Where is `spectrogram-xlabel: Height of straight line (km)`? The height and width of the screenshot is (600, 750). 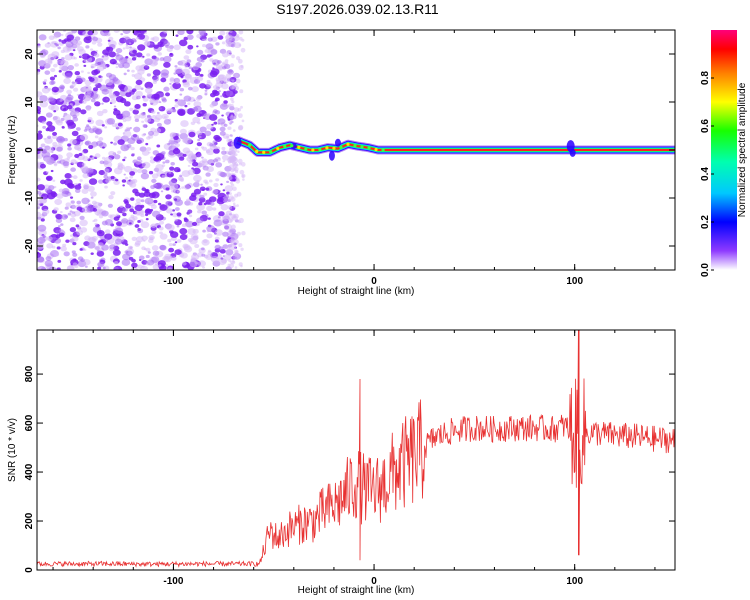
spectrogram-xlabel: Height of straight line (km) is located at coordinates (356, 291).